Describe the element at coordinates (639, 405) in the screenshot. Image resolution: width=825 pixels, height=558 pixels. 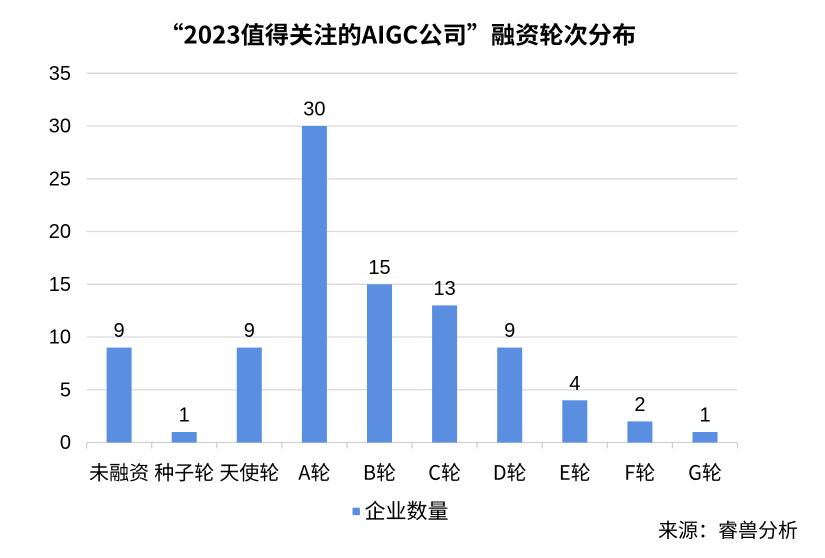
I see `svg-text: 2` at that location.